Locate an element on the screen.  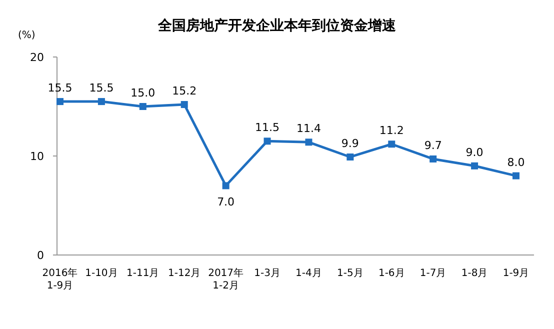
data-label: 11.5 is located at coordinates (267, 127).